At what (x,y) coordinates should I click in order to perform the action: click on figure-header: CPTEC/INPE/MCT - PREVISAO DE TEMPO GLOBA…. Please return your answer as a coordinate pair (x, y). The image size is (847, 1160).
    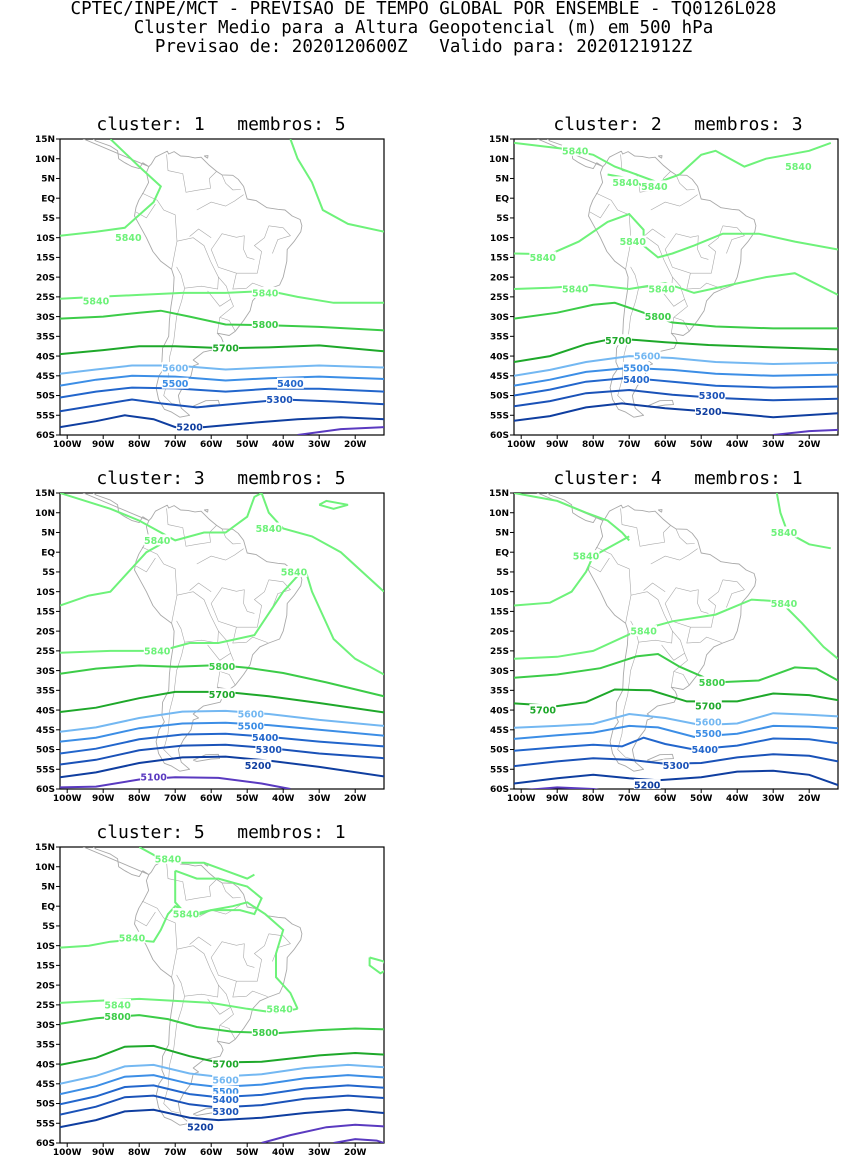
    Looking at the image, I should click on (423, 28).